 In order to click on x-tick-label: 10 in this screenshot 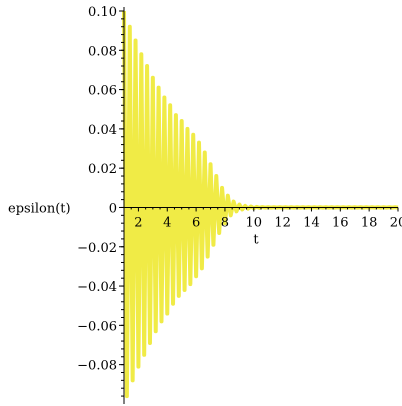, I will do `click(254, 222)`.